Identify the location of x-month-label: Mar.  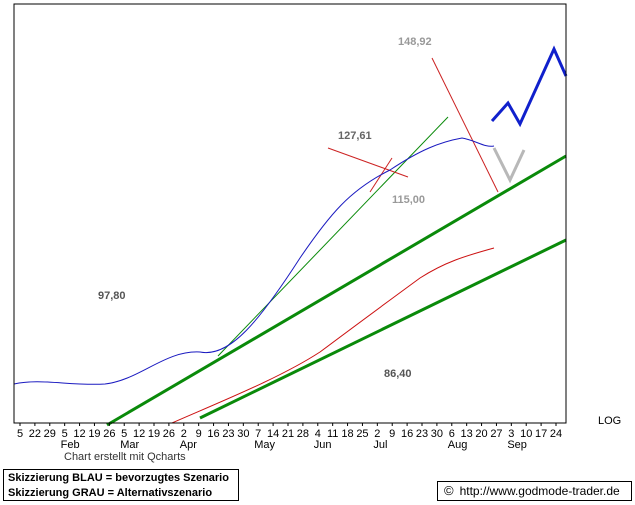
(129, 445).